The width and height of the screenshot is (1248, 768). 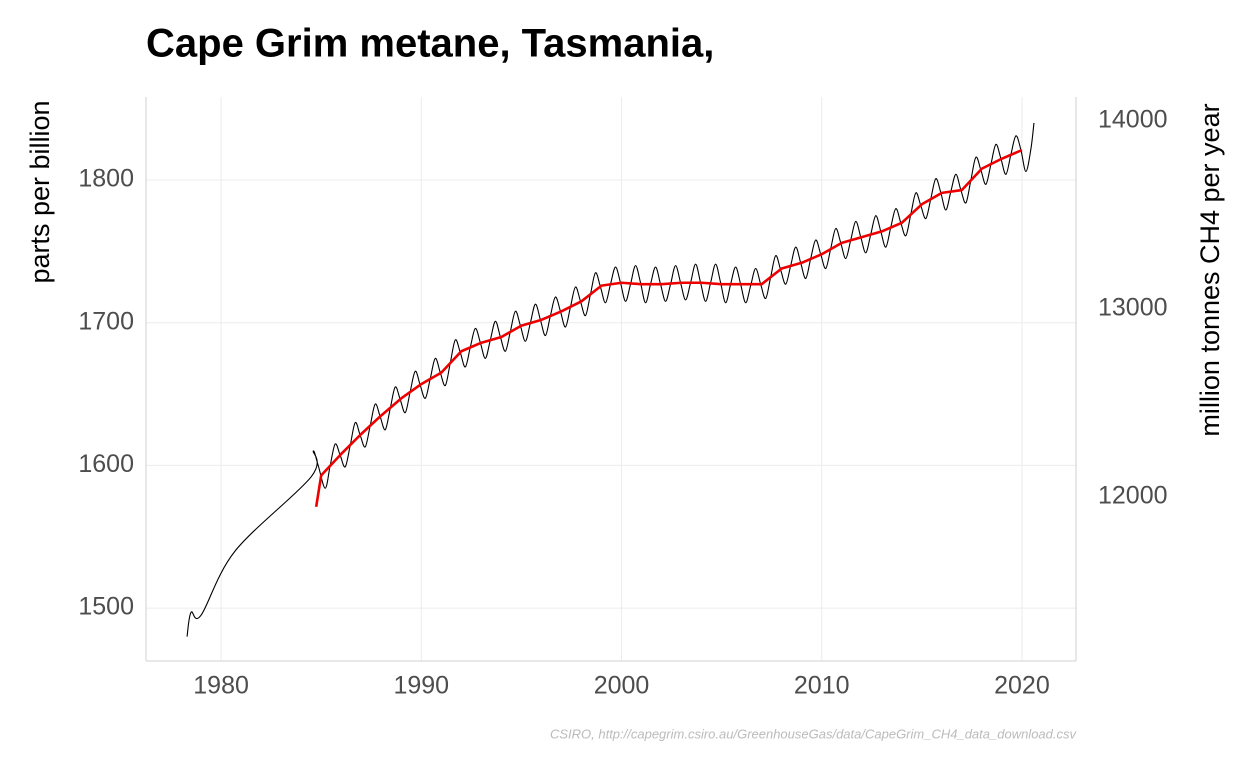 I want to click on y2-axis-label: million tonnes CH4 per year, so click(x=1210, y=269).